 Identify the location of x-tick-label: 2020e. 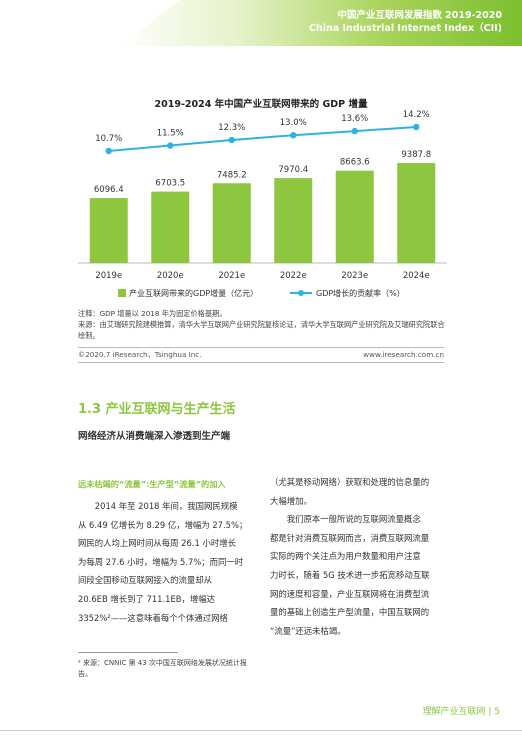
(170, 276).